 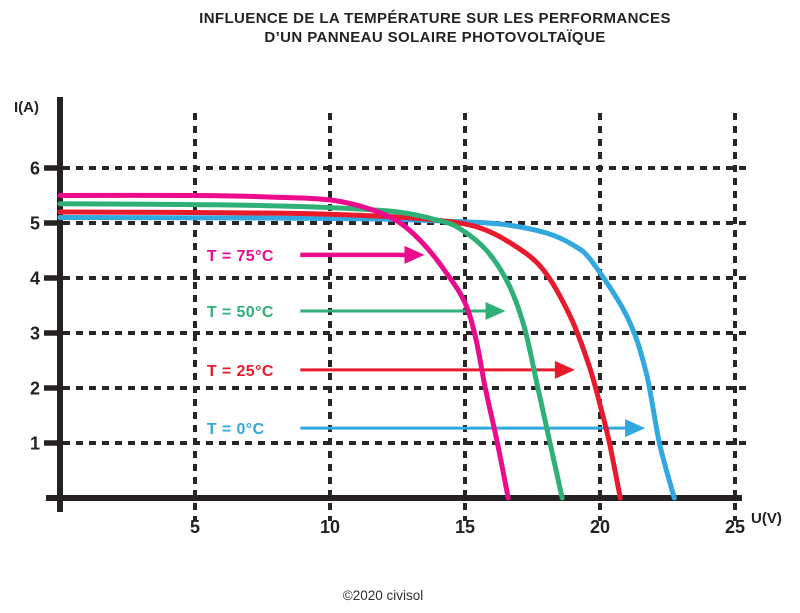 What do you see at coordinates (240, 256) in the screenshot?
I see `series-label-t75: T = 75°C` at bounding box center [240, 256].